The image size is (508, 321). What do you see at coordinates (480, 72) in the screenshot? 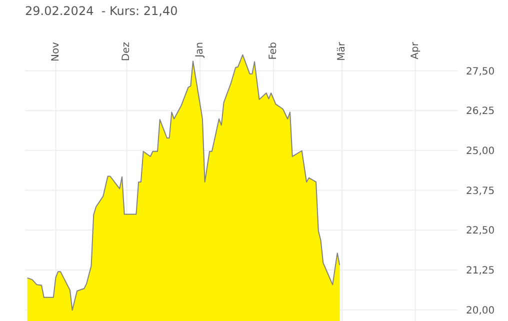
I see `y-tick-label: 27,50` at bounding box center [480, 72].